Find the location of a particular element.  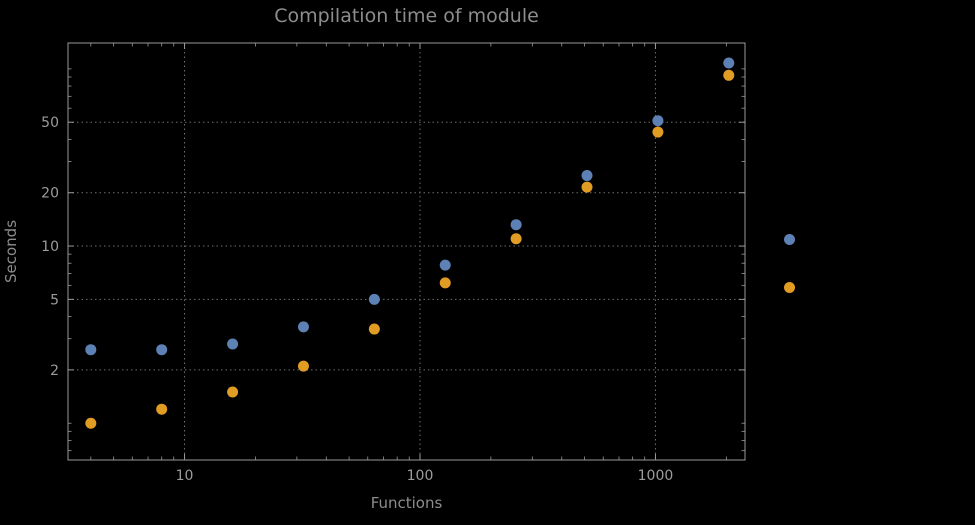

legend-marker-blue is located at coordinates (789, 239).